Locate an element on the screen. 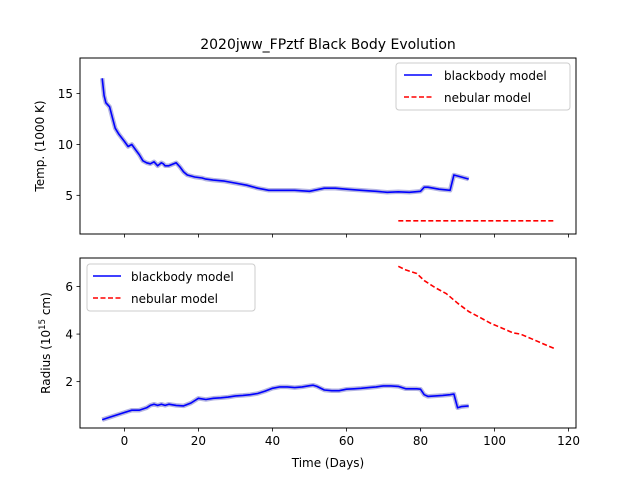 The height and width of the screenshot is (484, 640). radius-y-tick-label: 6 is located at coordinates (69, 287).